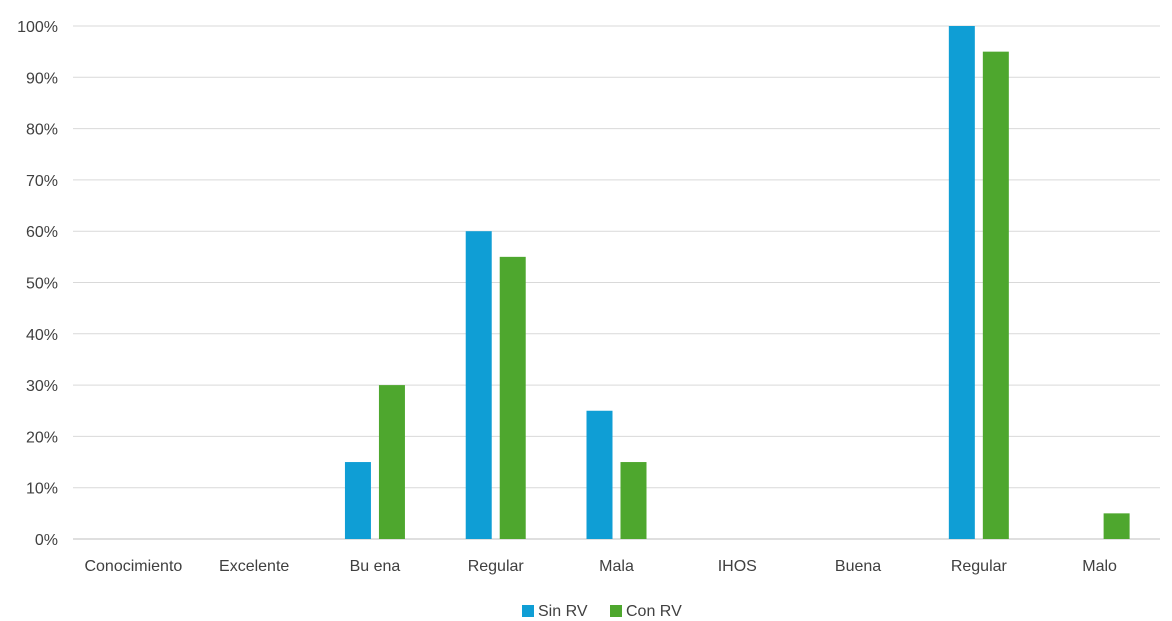 This screenshot has height=621, width=1172. What do you see at coordinates (42, 489) in the screenshot?
I see `y-tick-label: 10%` at bounding box center [42, 489].